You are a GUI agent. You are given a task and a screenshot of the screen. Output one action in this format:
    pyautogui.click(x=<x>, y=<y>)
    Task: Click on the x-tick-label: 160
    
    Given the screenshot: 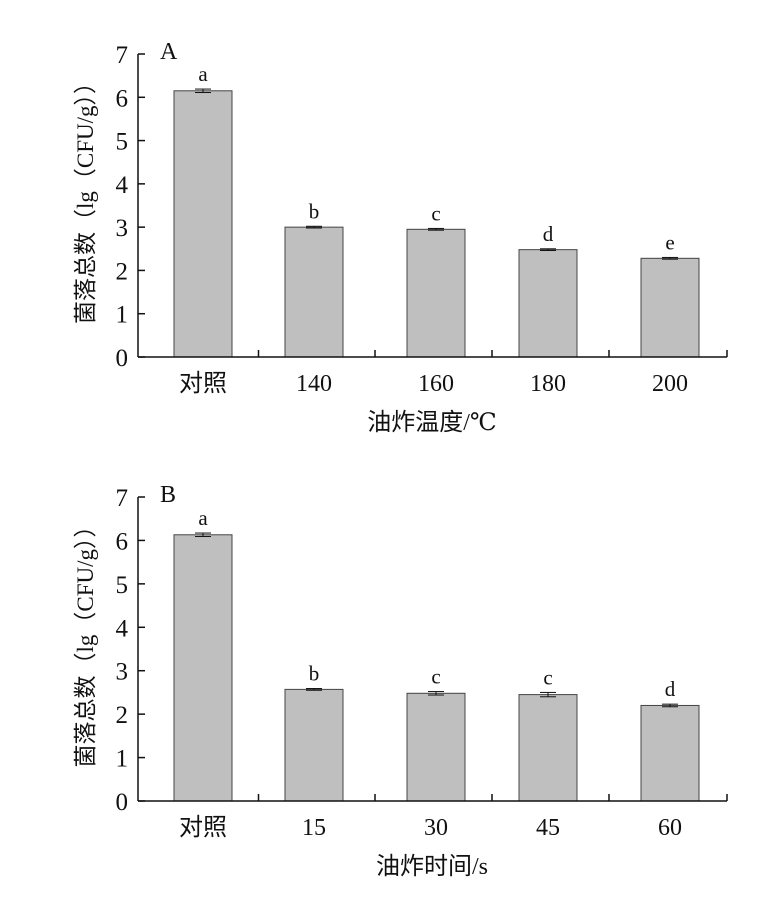 What is the action you would take?
    pyautogui.click(x=436, y=384)
    